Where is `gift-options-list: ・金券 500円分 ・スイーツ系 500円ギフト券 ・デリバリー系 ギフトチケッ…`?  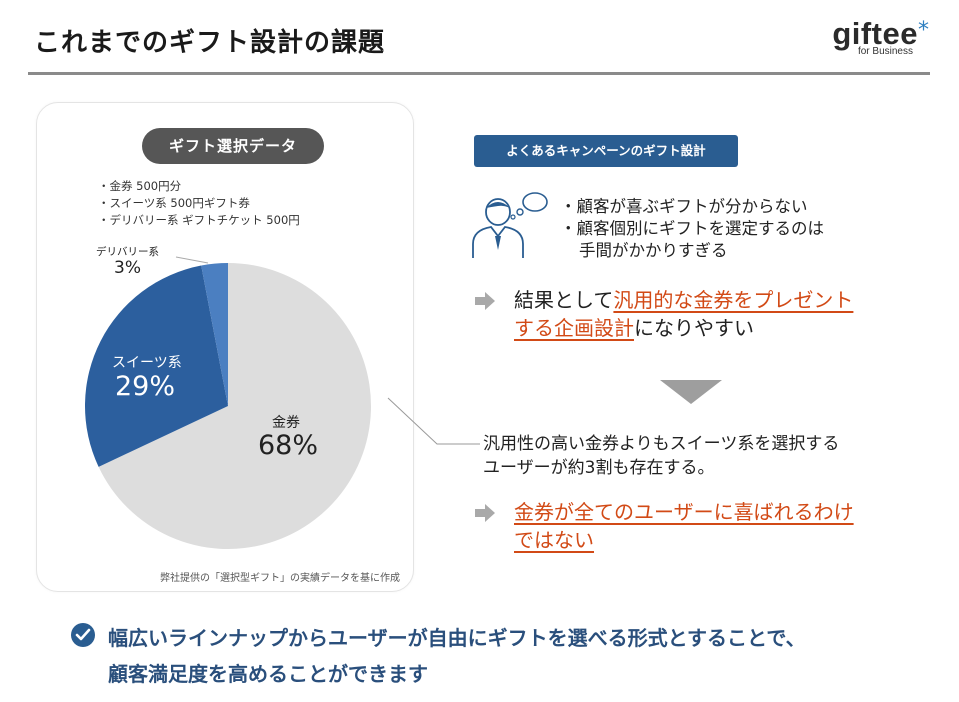 gift-options-list: ・金券 500円分 ・スイーツ系 500円ギフト券 ・デリバリー系 ギフトチケッ… is located at coordinates (199, 203).